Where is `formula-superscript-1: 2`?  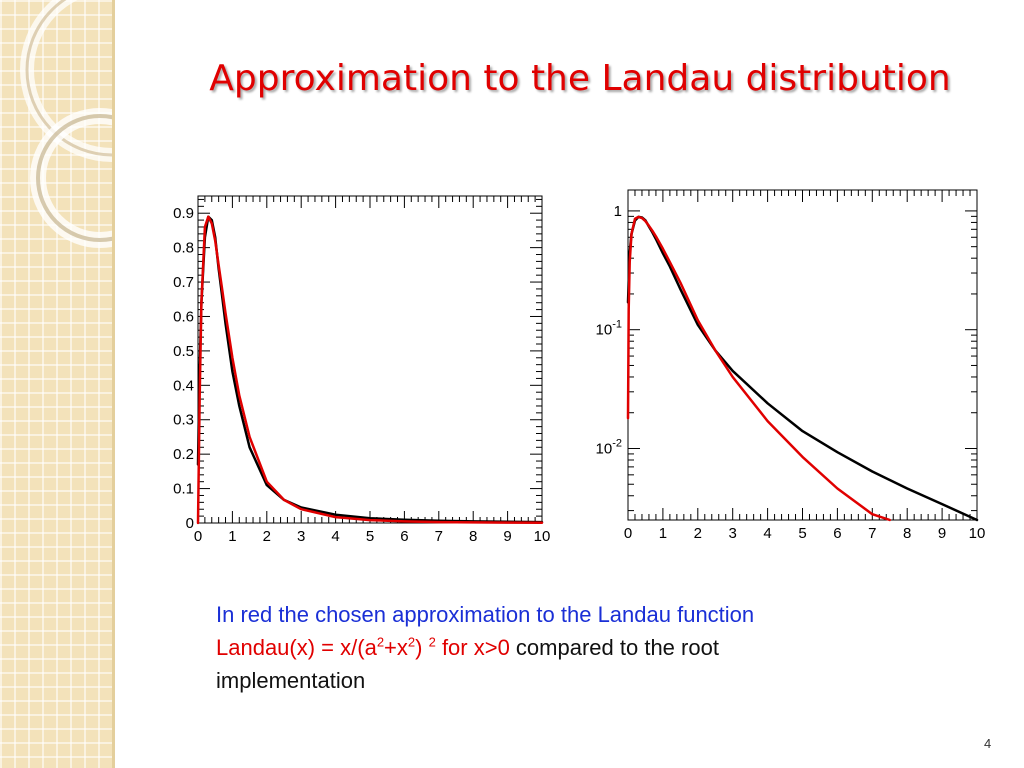
formula-superscript-1: 2 is located at coordinates (380, 642).